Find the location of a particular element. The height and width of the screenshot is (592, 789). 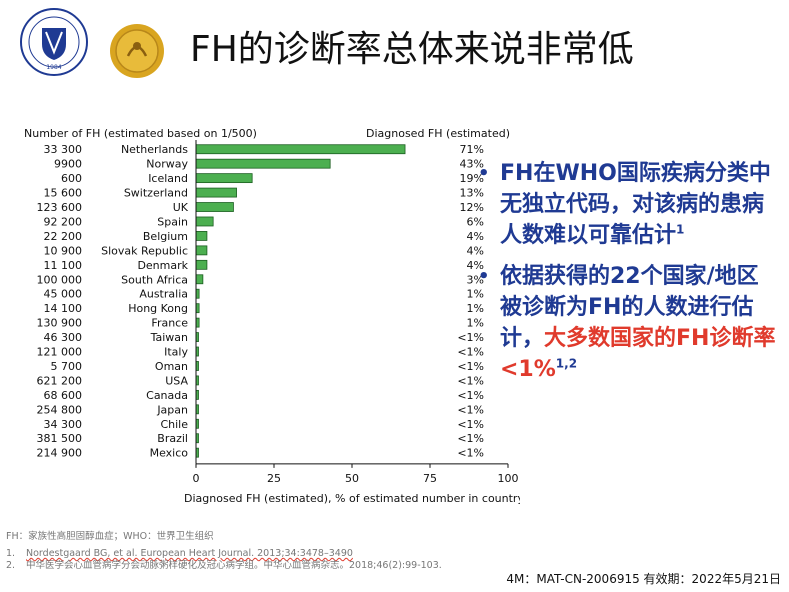

pct-label: 13% is located at coordinates (472, 193).